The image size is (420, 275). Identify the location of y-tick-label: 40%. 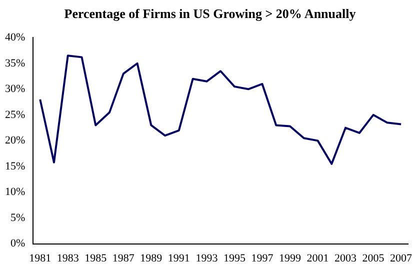
(15, 37).